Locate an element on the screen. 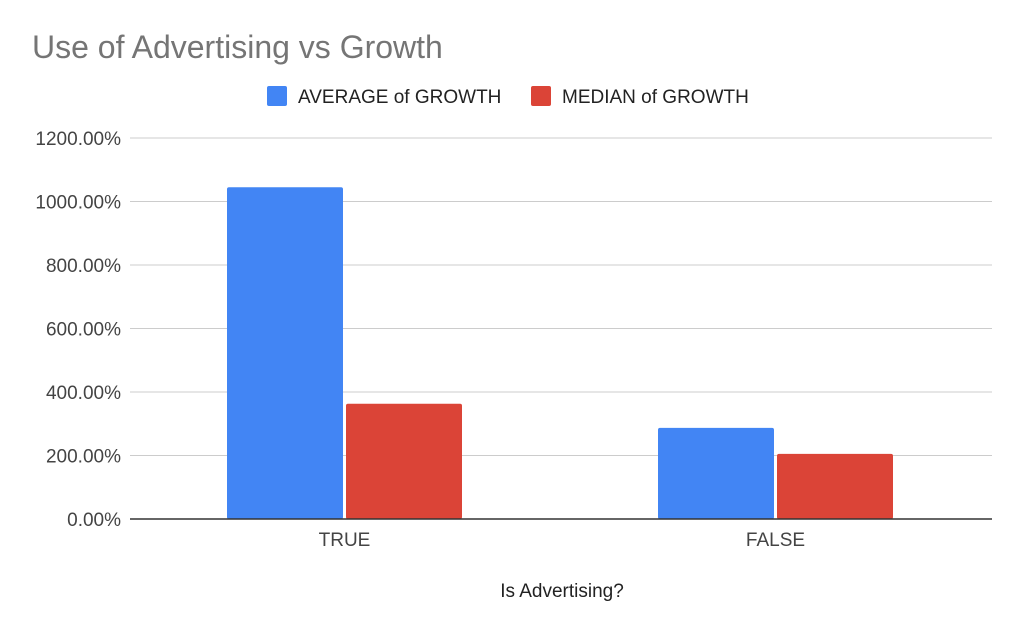  y-tick-label: 1000.00% is located at coordinates (78, 203).